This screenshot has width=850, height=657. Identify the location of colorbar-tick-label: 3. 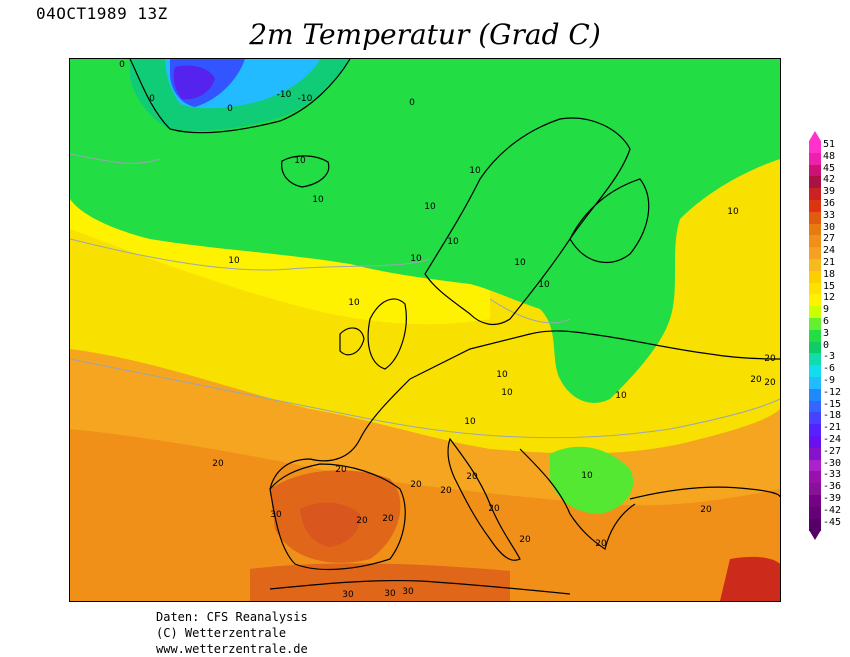
(826, 333).